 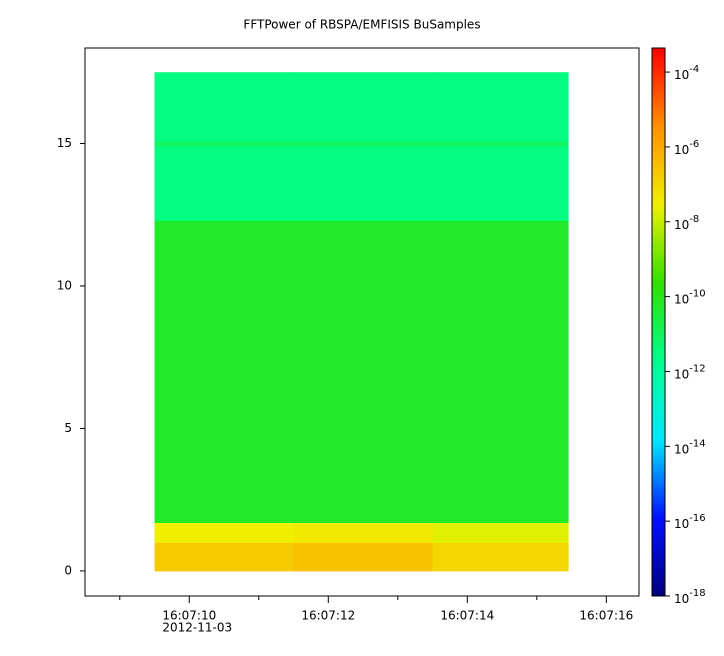 I want to click on colorbar-tick-label: 10⁻⁸, so click(x=686, y=223).